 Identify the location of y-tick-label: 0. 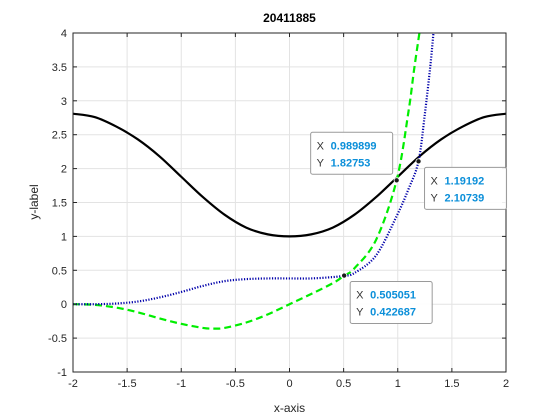
(64, 305).